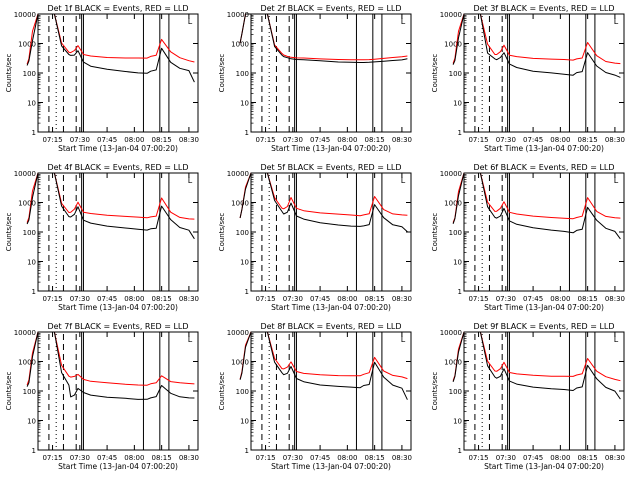 The height and width of the screenshot is (480, 640). What do you see at coordinates (543, 167) in the screenshot?
I see `chart-title: Det 6f BLACK = Events, RED = LLD` at bounding box center [543, 167].